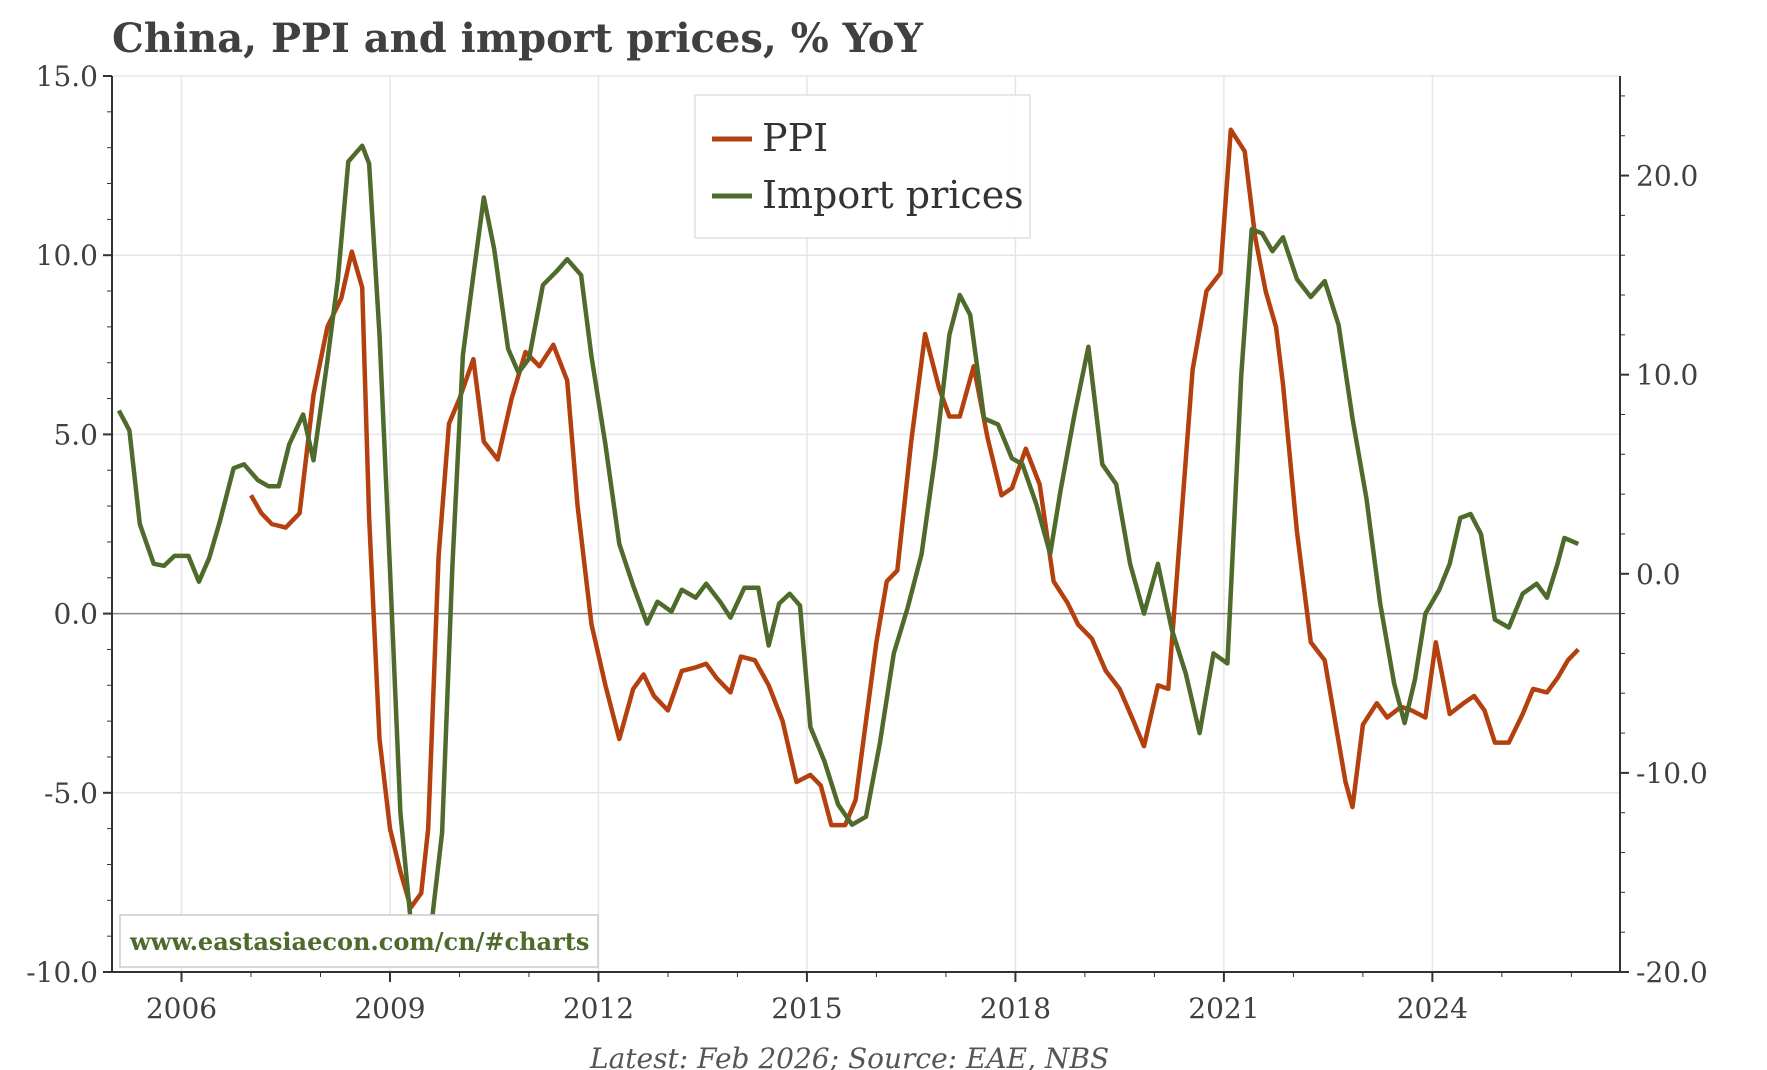 This screenshot has width=1767, height=1070. What do you see at coordinates (1223, 1008) in the screenshot?
I see `x-tick-label: 2021` at bounding box center [1223, 1008].